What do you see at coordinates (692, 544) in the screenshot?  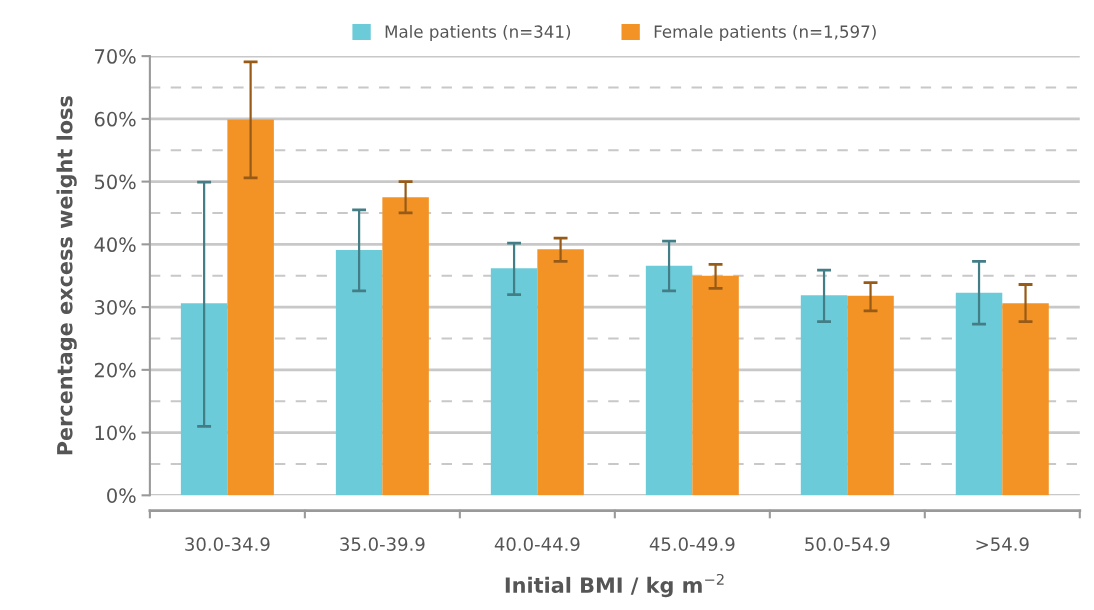 I see `x-tick-label: 45.0-49.9` at bounding box center [692, 544].